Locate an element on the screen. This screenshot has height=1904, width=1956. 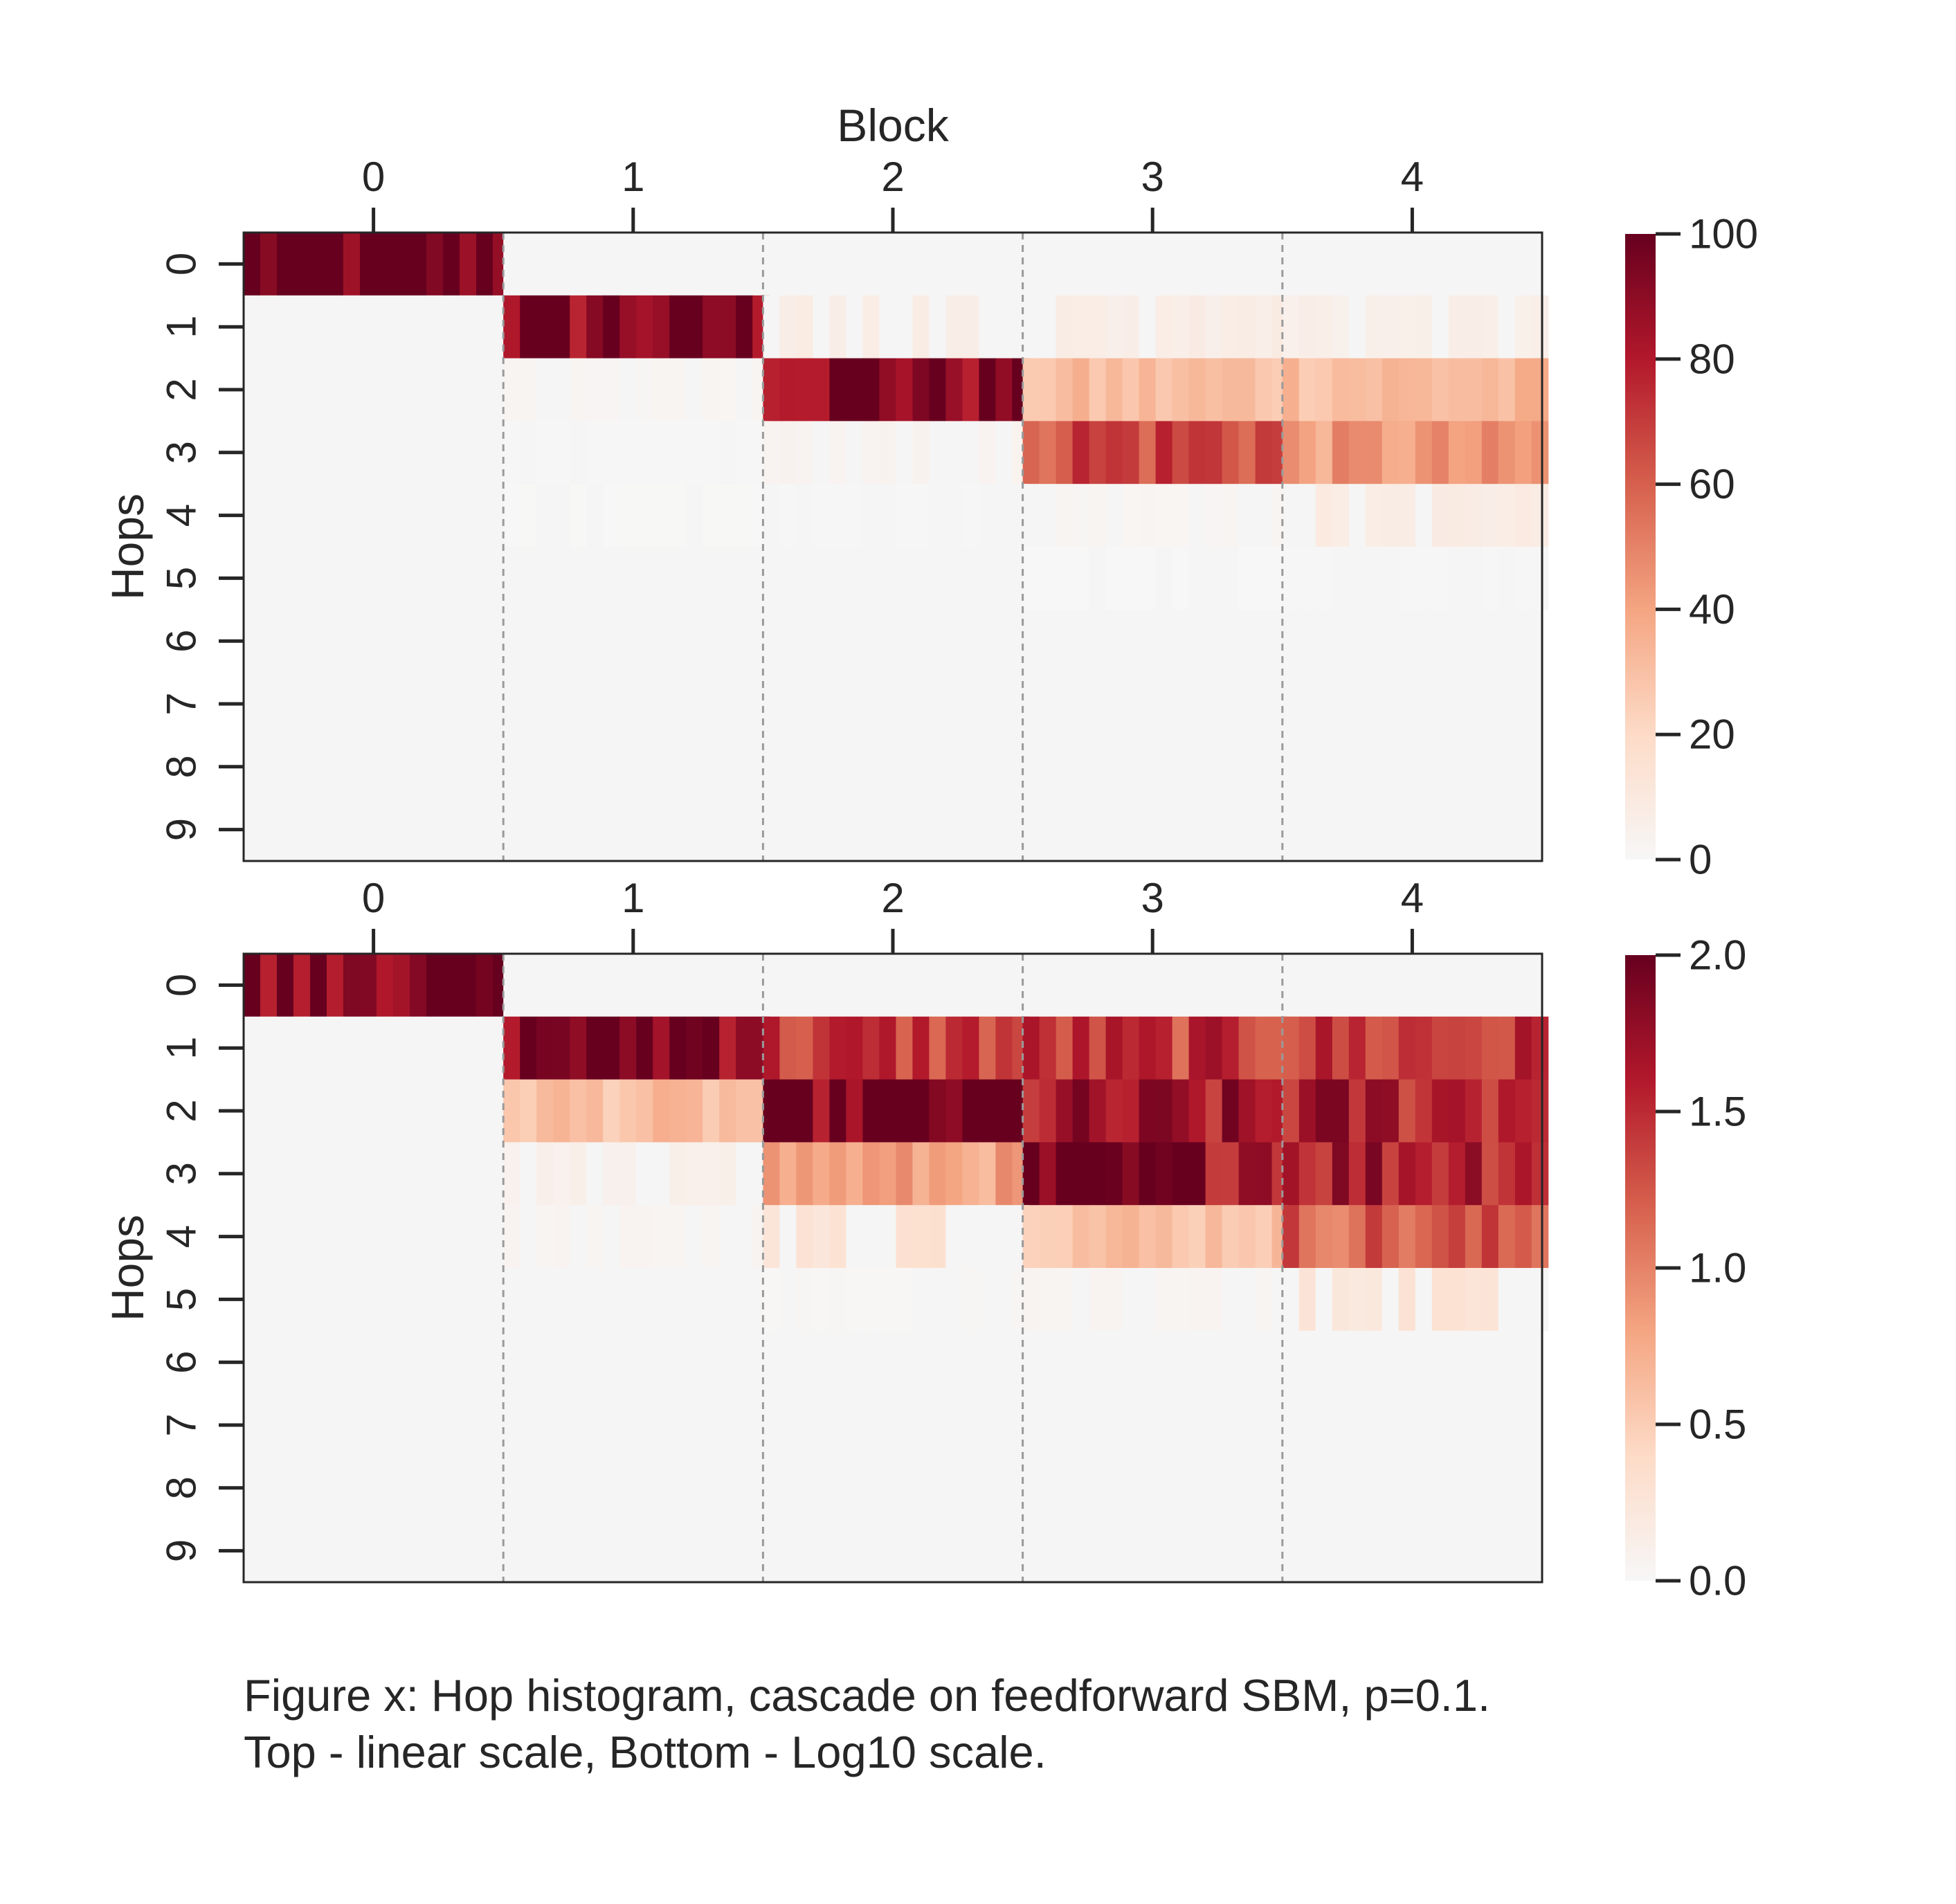
colorbar-tick-label: 100 is located at coordinates (1723, 234).